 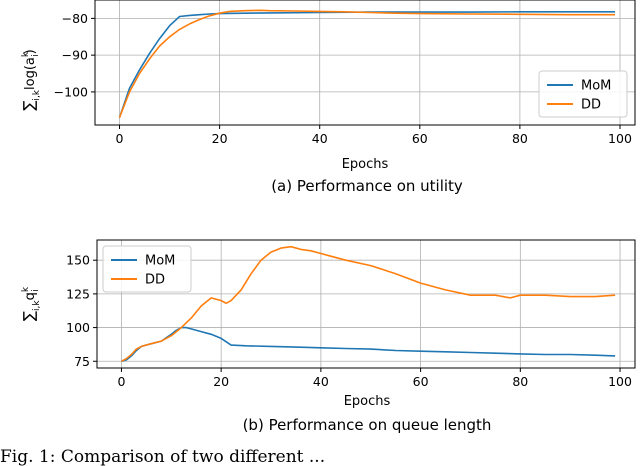 I want to click on y-tick-label: 100, so click(x=78, y=327).